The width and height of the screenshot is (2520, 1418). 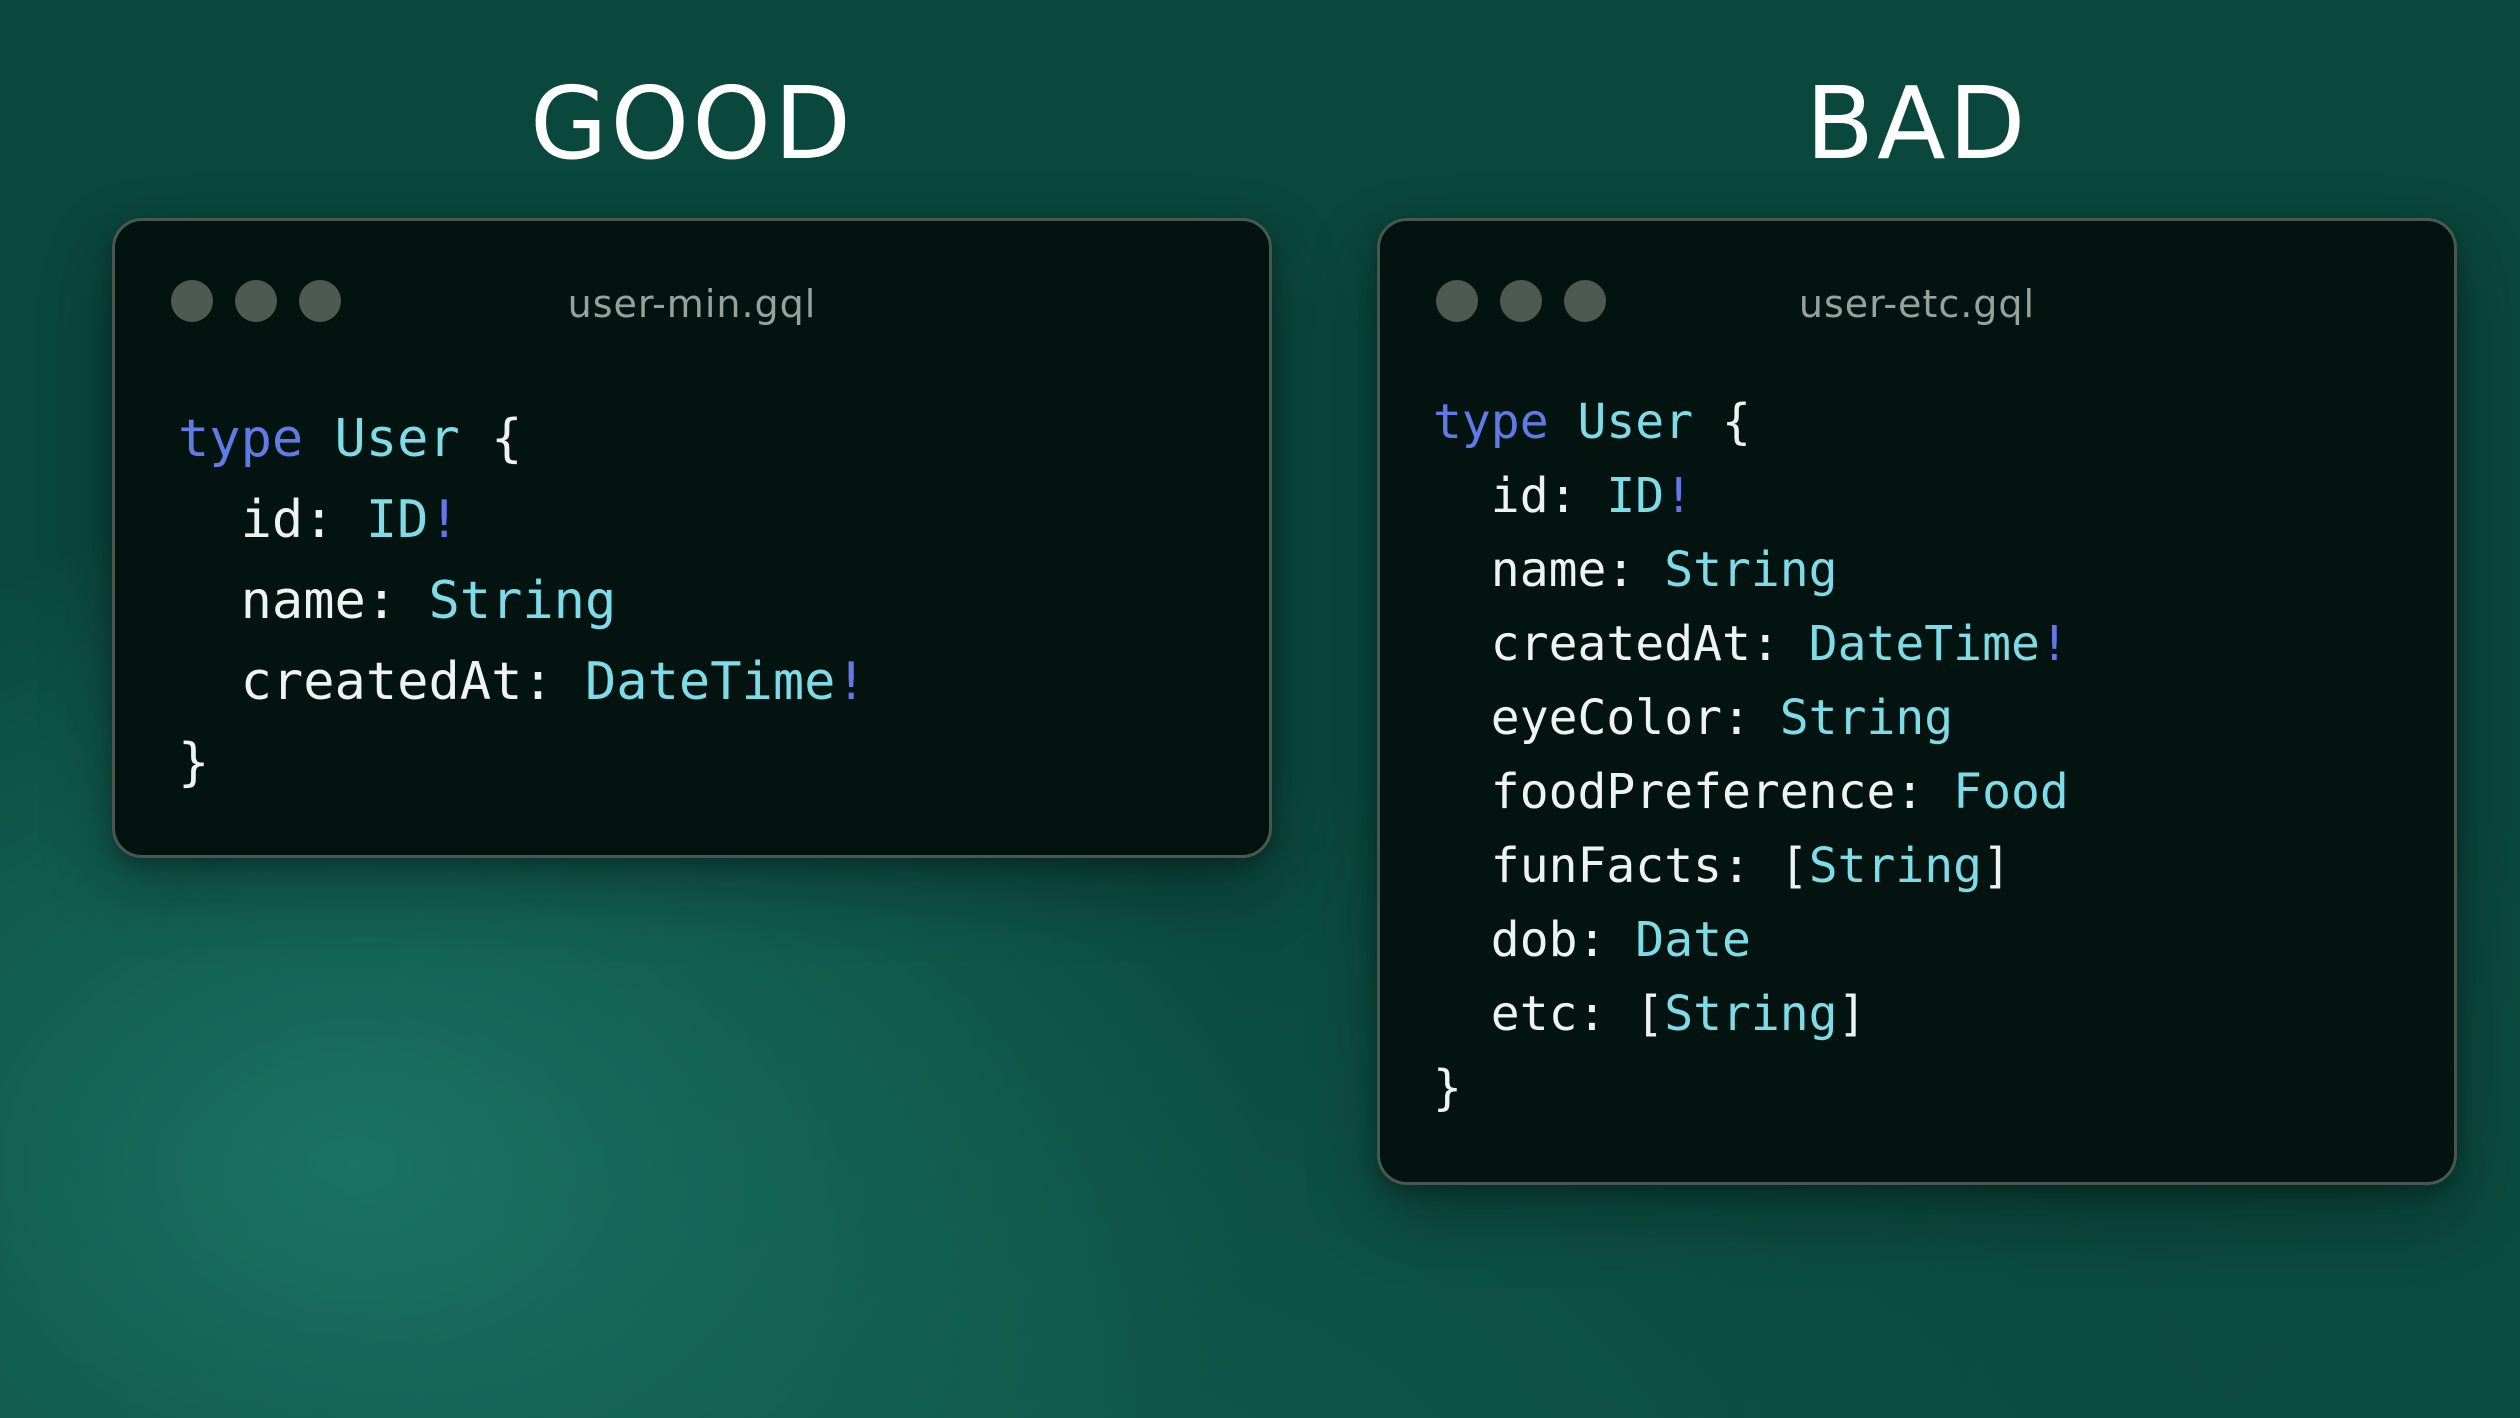 I want to click on code-line: eyeColor: String, so click(x=1751, y=718).